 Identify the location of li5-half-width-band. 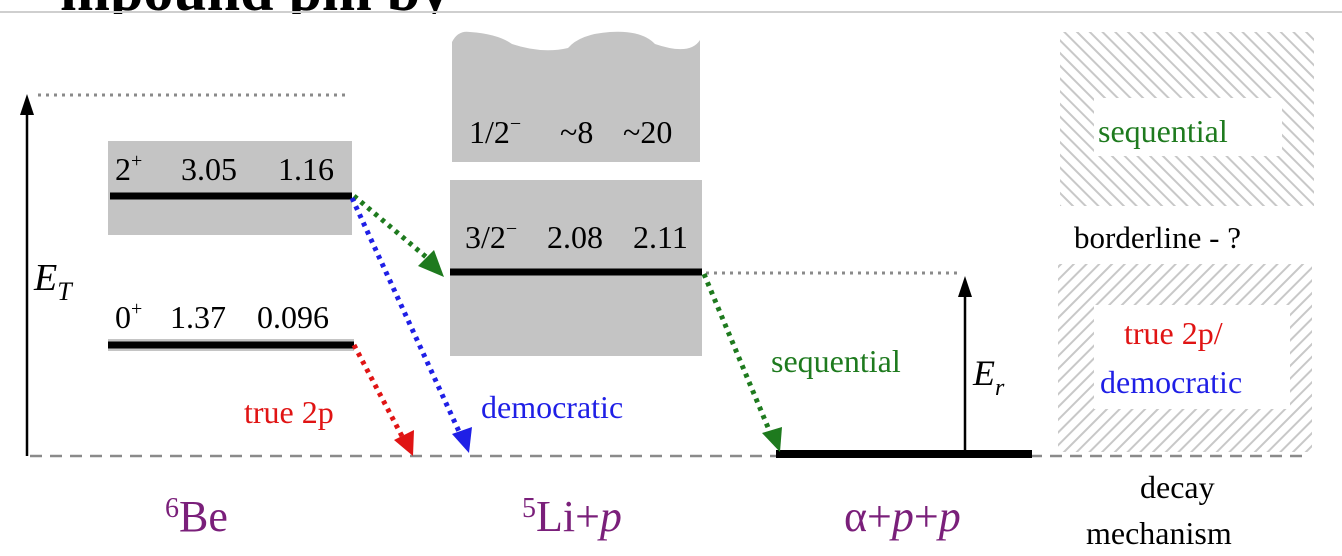
(576, 96).